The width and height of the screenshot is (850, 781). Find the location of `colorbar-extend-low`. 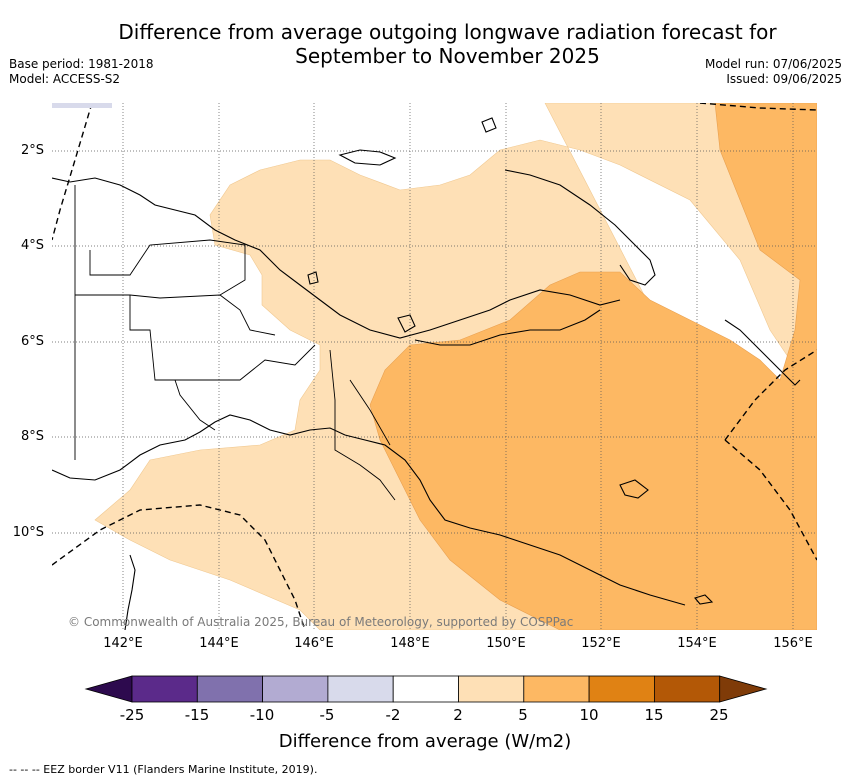

colorbar-extend-low is located at coordinates (108, 689).